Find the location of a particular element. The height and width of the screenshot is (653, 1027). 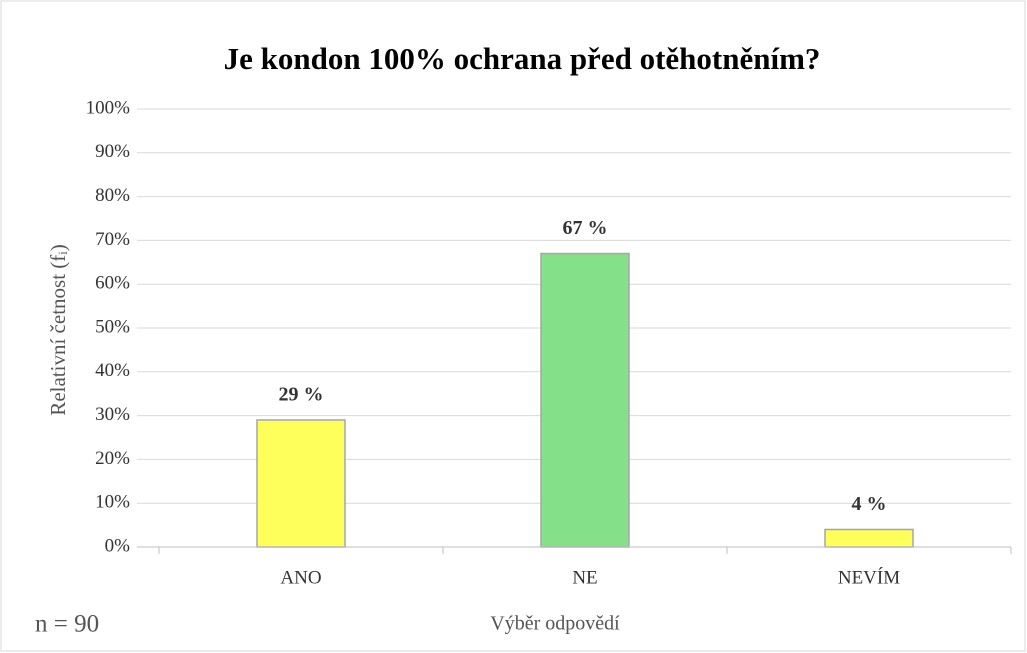

x-axis-title: Výběr odpovědí is located at coordinates (555, 624).